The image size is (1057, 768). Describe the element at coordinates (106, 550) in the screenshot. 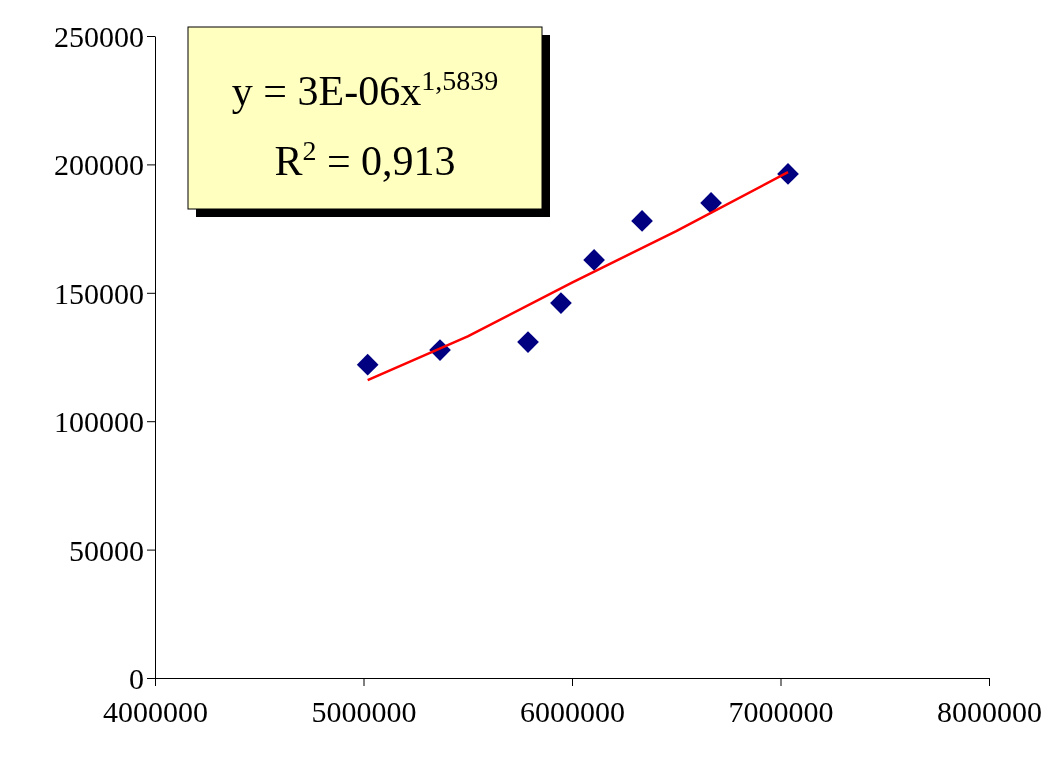

I see `y-tick-label: 50000` at that location.